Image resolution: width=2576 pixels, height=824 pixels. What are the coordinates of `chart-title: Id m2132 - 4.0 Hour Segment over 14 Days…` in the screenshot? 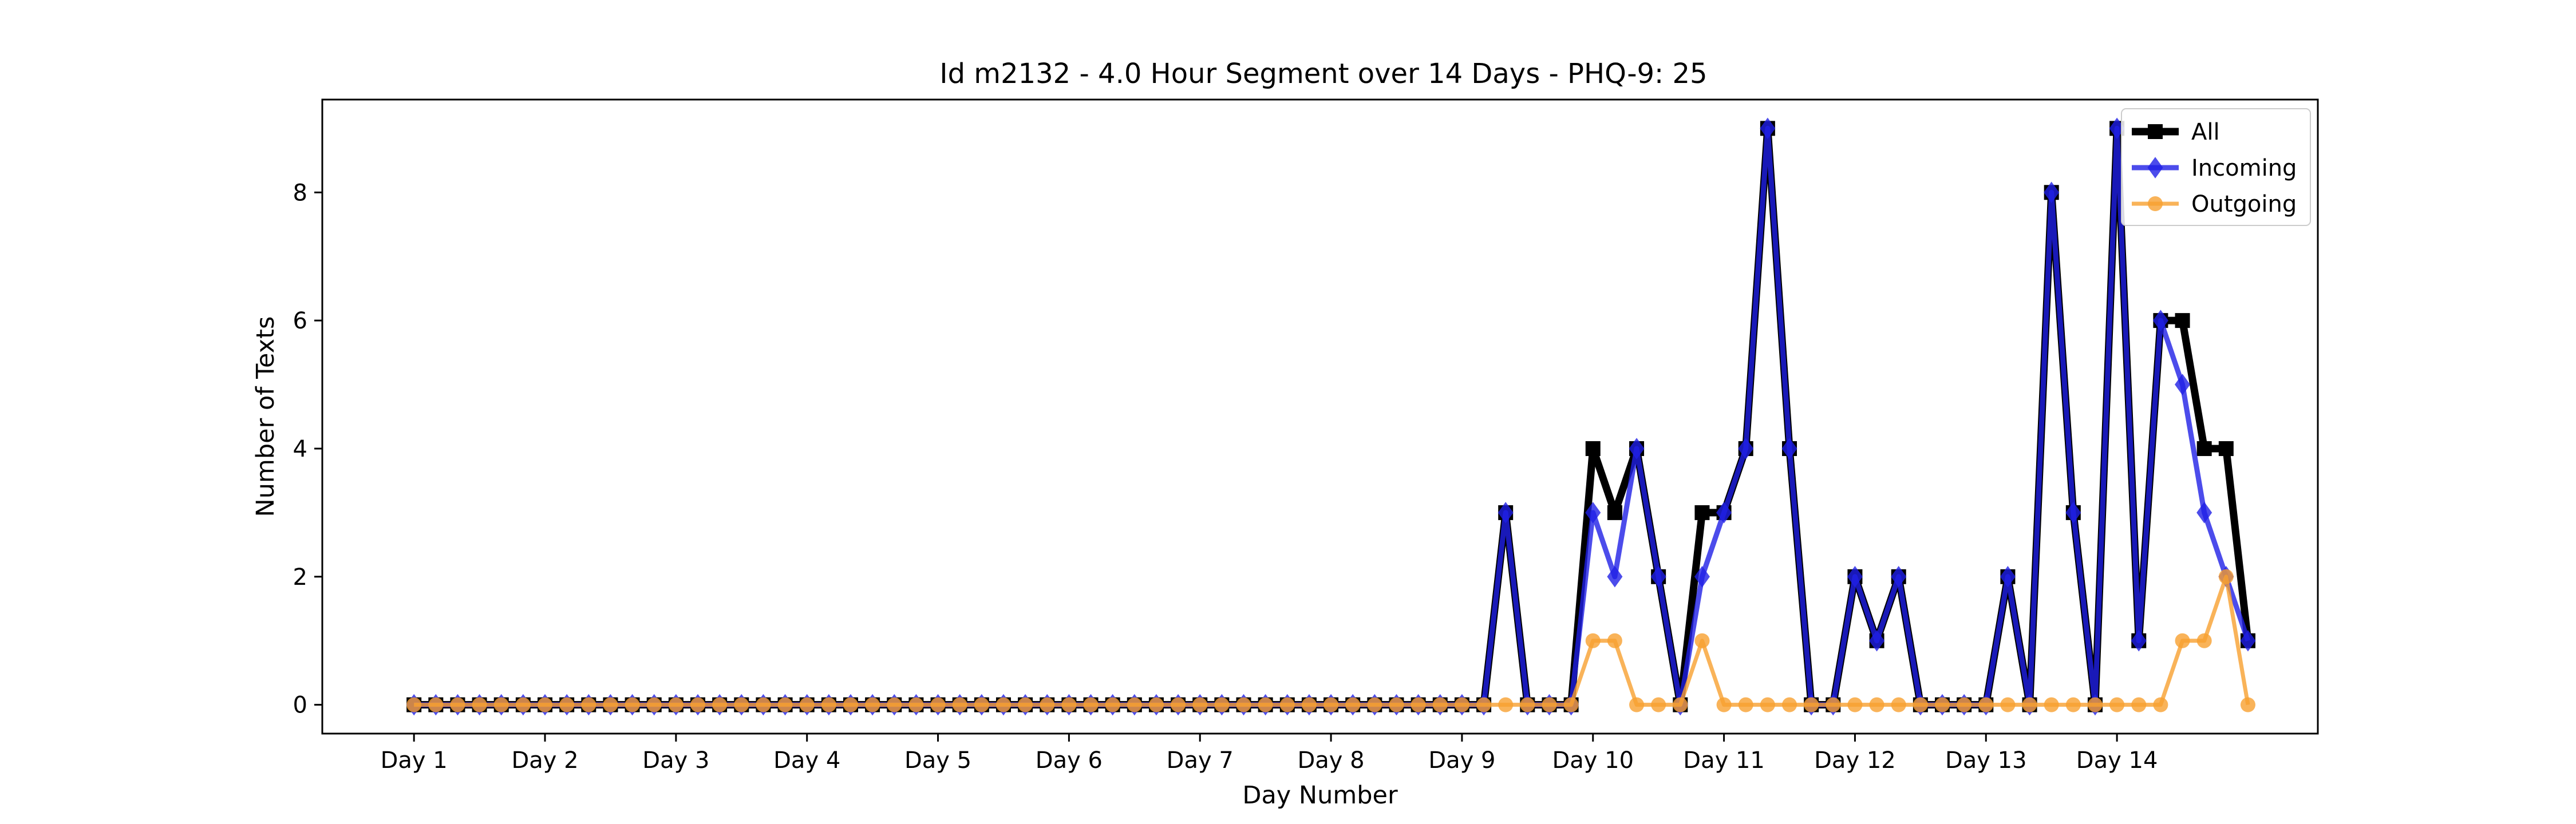 It's located at (1323, 74).